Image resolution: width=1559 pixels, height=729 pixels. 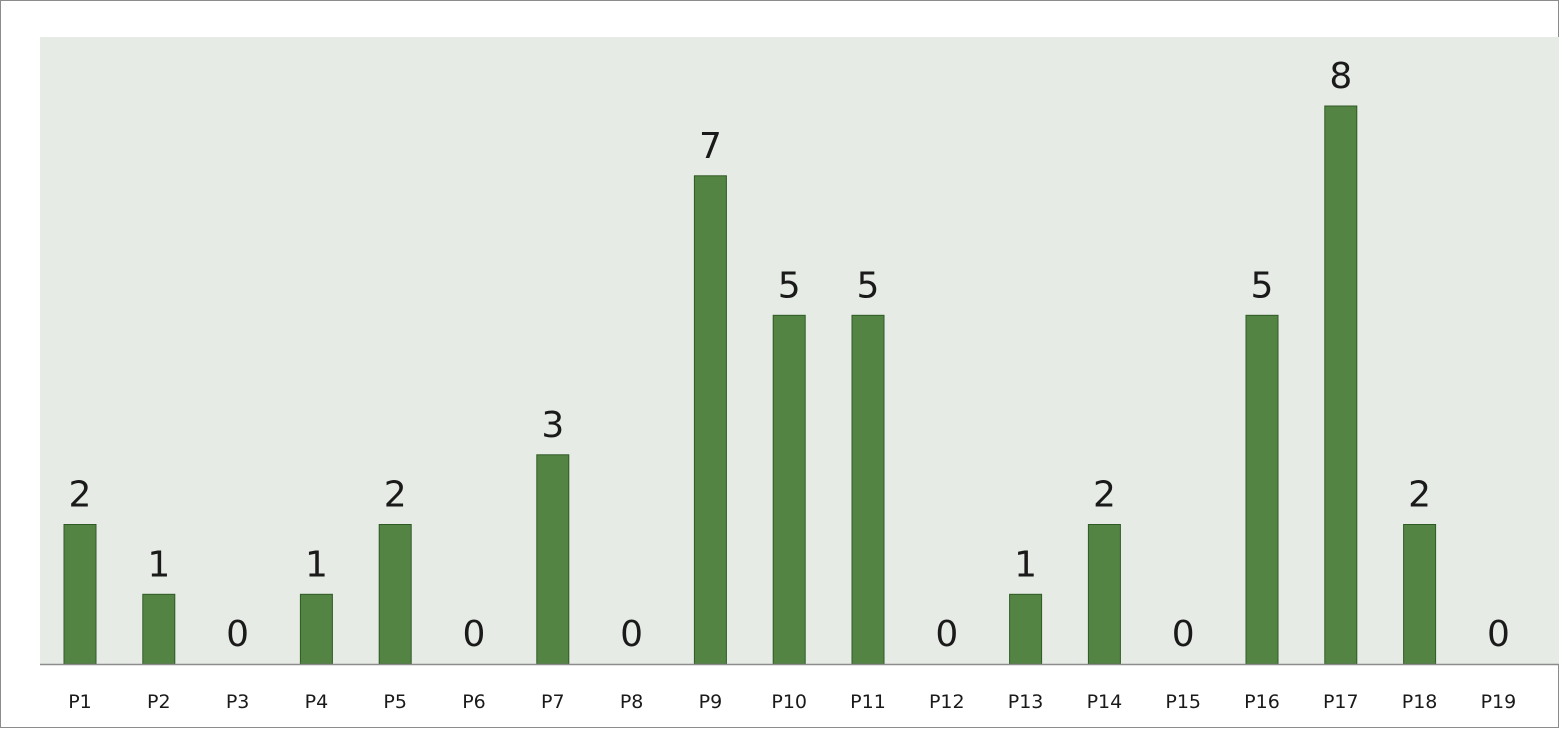 What do you see at coordinates (158, 564) in the screenshot?
I see `data-label-p2: 1` at bounding box center [158, 564].